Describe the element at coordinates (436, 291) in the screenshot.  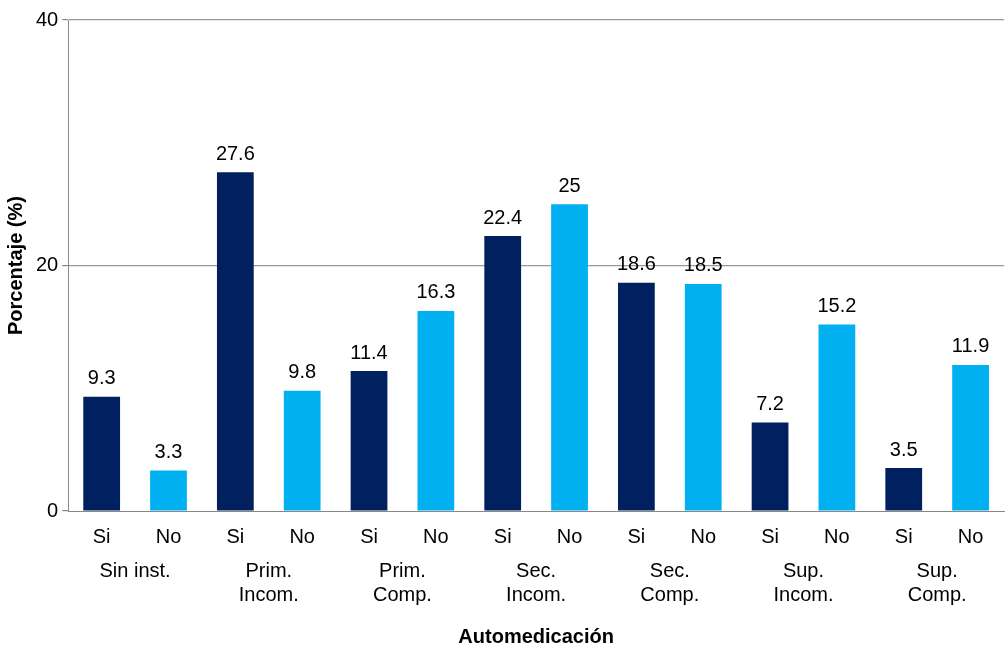
I see `data-label: 16.3` at that location.